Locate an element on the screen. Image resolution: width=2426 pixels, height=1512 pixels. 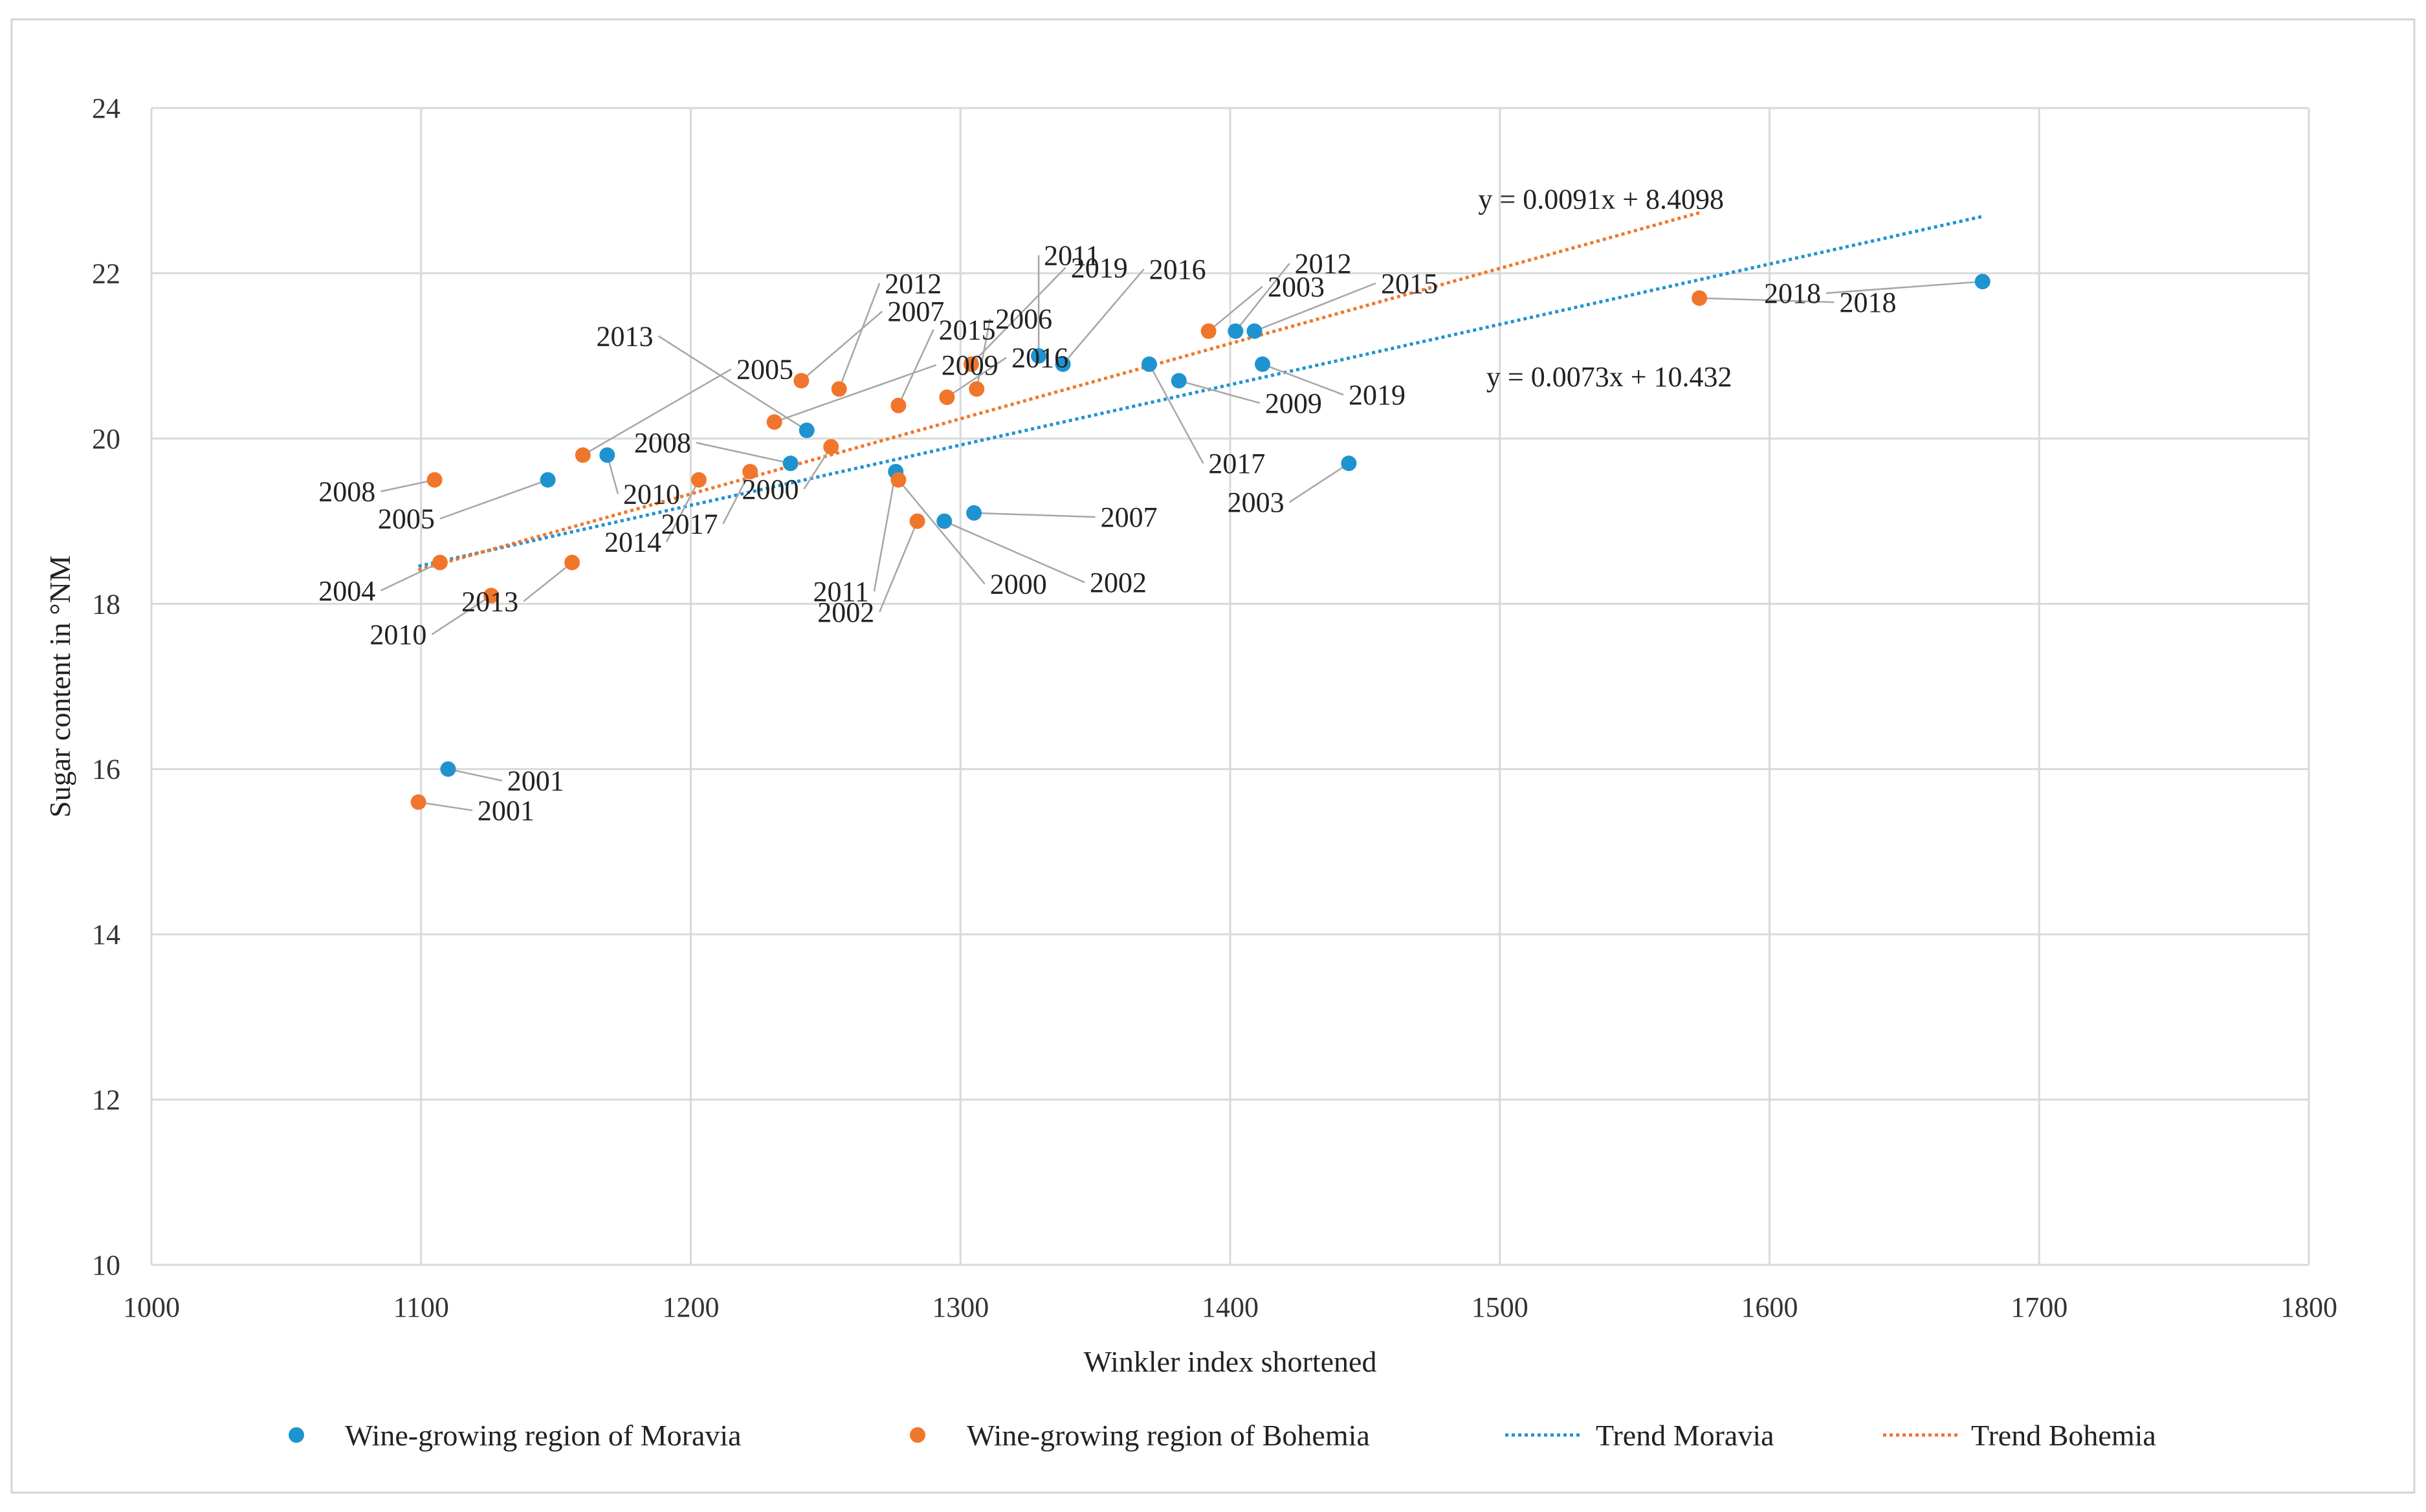
legend-marker-bohemia is located at coordinates (917, 1435).